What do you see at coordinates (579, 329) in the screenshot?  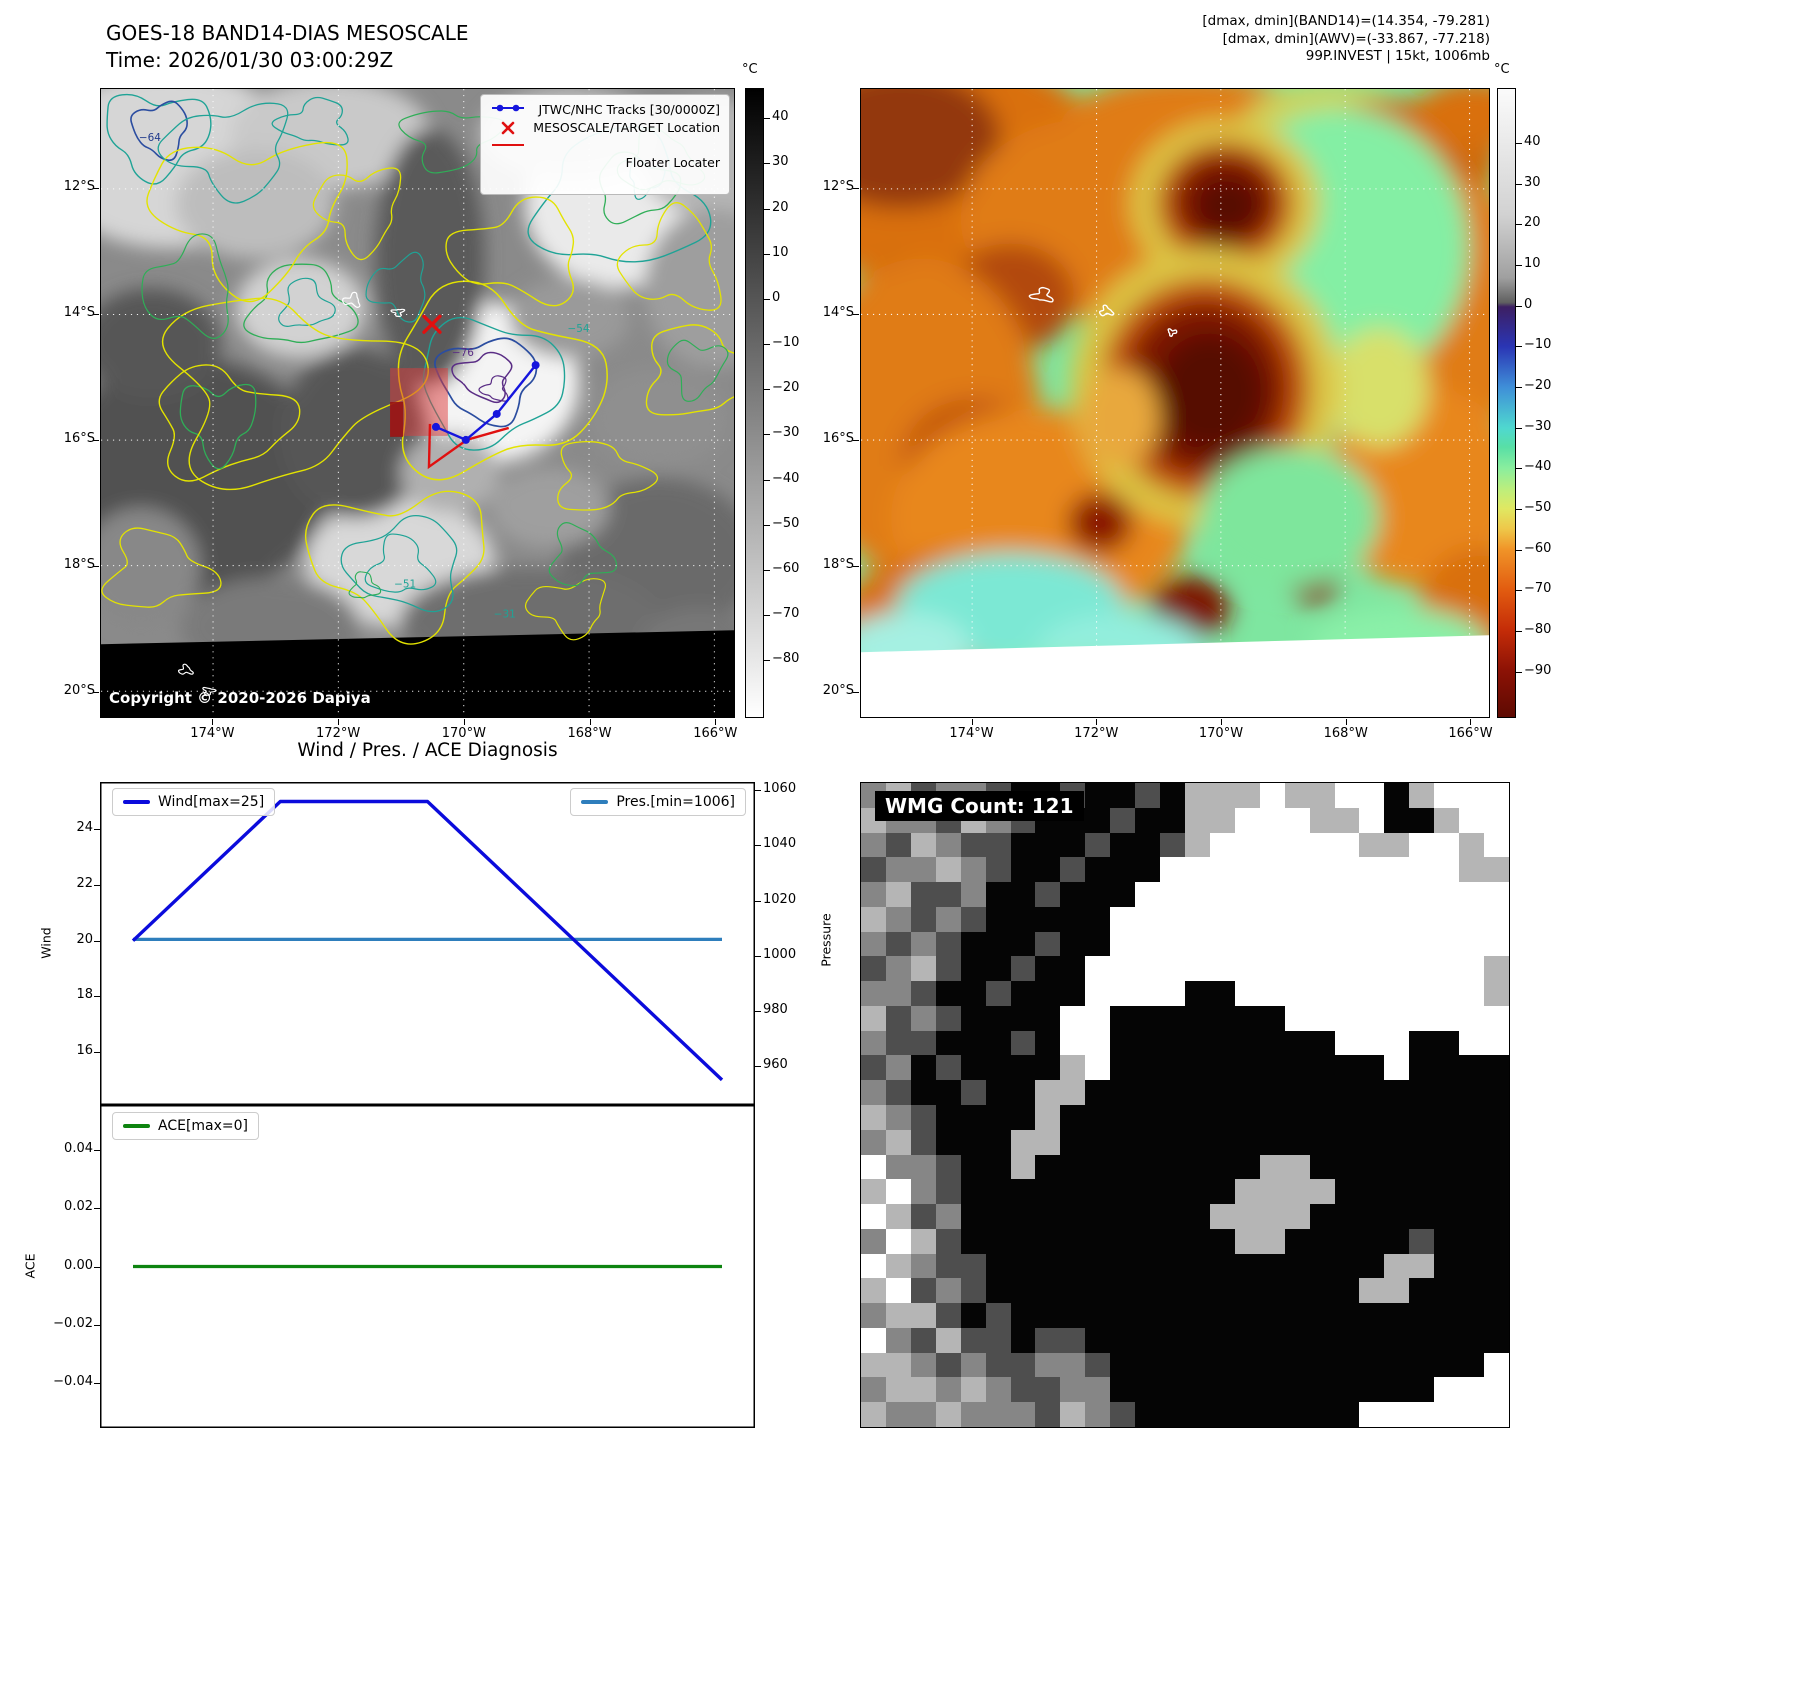 I see `contour-label: −54` at bounding box center [579, 329].